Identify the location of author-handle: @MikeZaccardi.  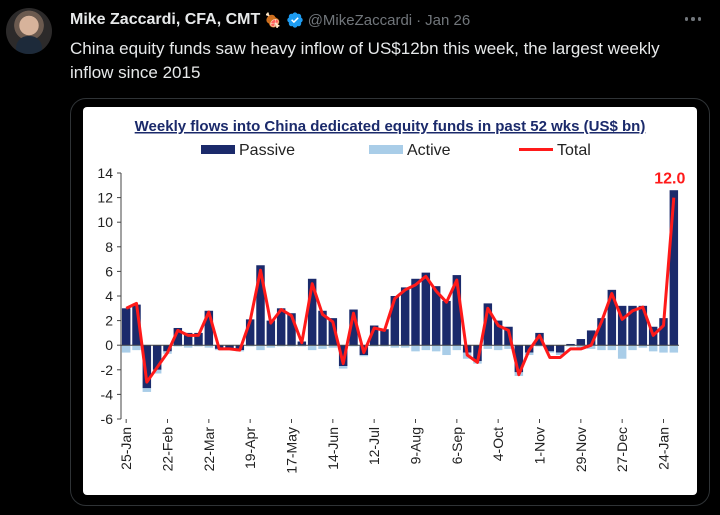
(360, 20).